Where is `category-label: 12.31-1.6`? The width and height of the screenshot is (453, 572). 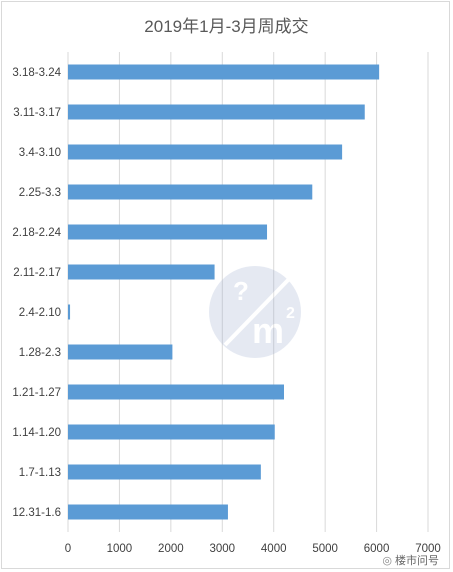 category-label: 12.31-1.6 is located at coordinates (36, 513).